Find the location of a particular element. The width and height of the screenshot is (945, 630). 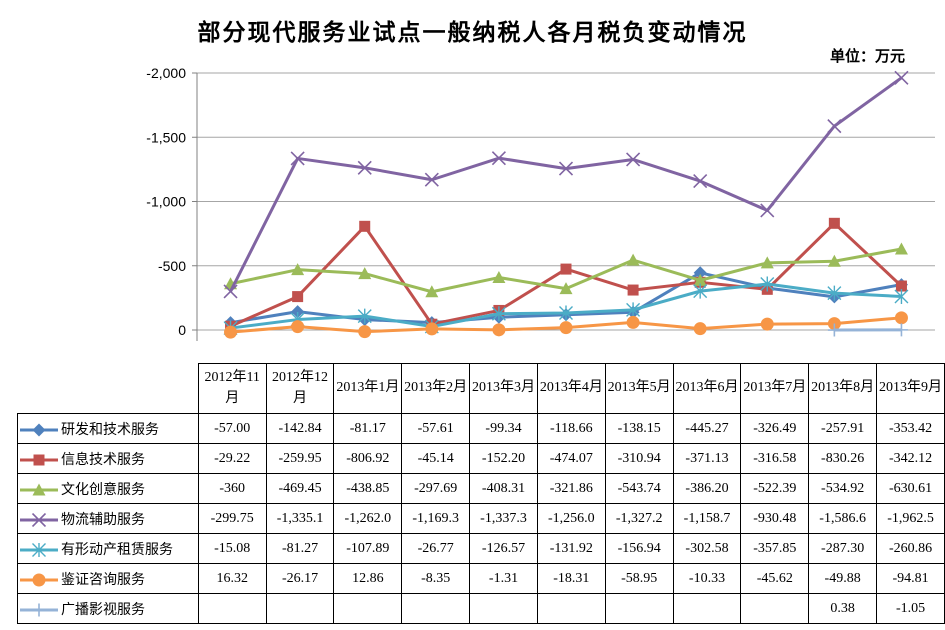

month-header: 2013年3月 is located at coordinates (503, 388).